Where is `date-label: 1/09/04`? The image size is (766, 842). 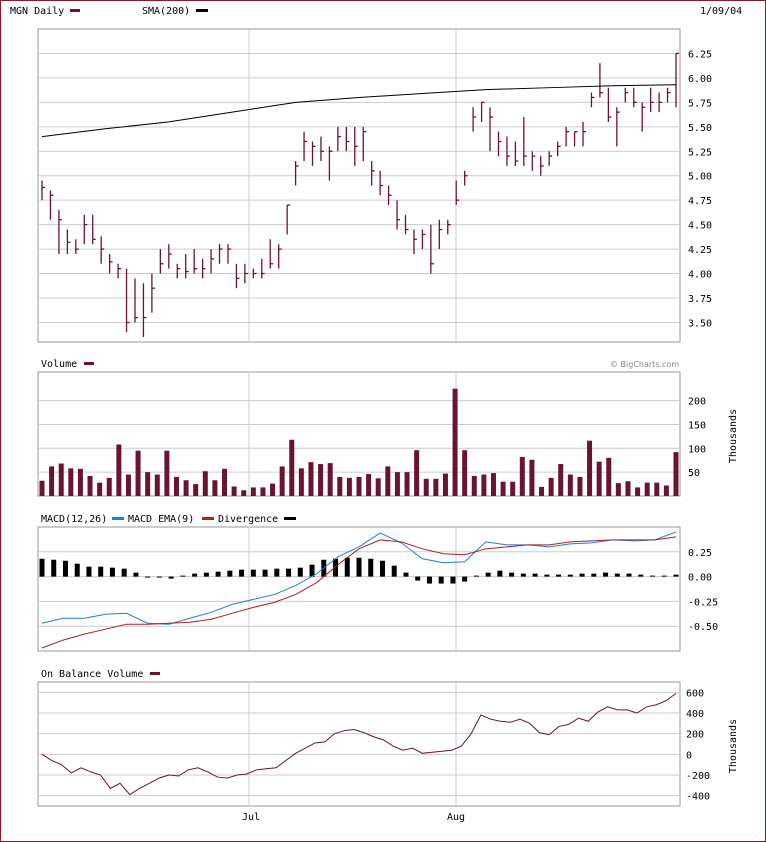 date-label: 1/09/04 is located at coordinates (721, 11).